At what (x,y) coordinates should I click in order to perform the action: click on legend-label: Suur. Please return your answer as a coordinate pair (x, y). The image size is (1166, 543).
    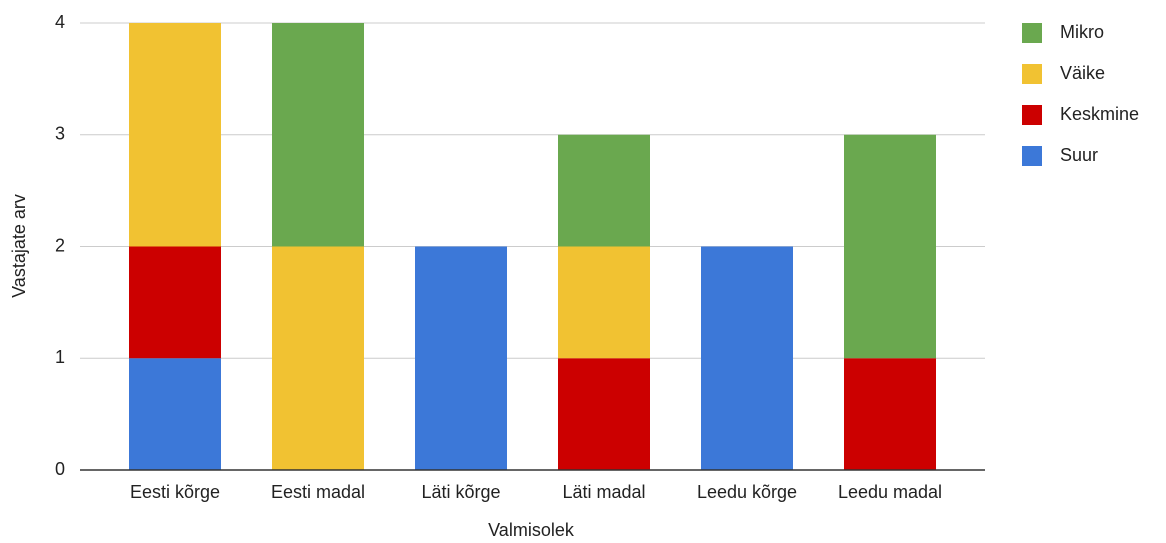
    Looking at the image, I should click on (1079, 155).